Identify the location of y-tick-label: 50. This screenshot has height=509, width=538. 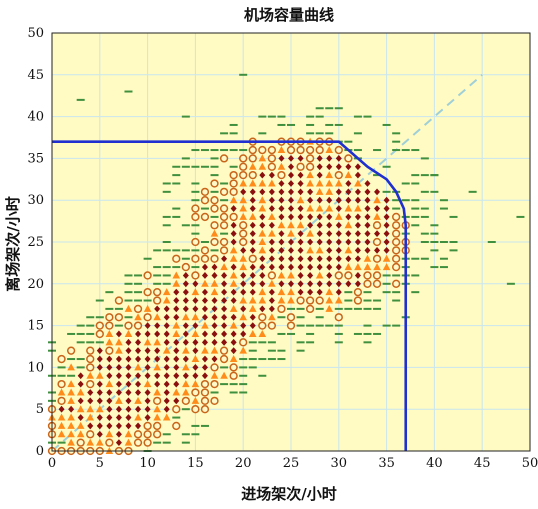
(35, 33).